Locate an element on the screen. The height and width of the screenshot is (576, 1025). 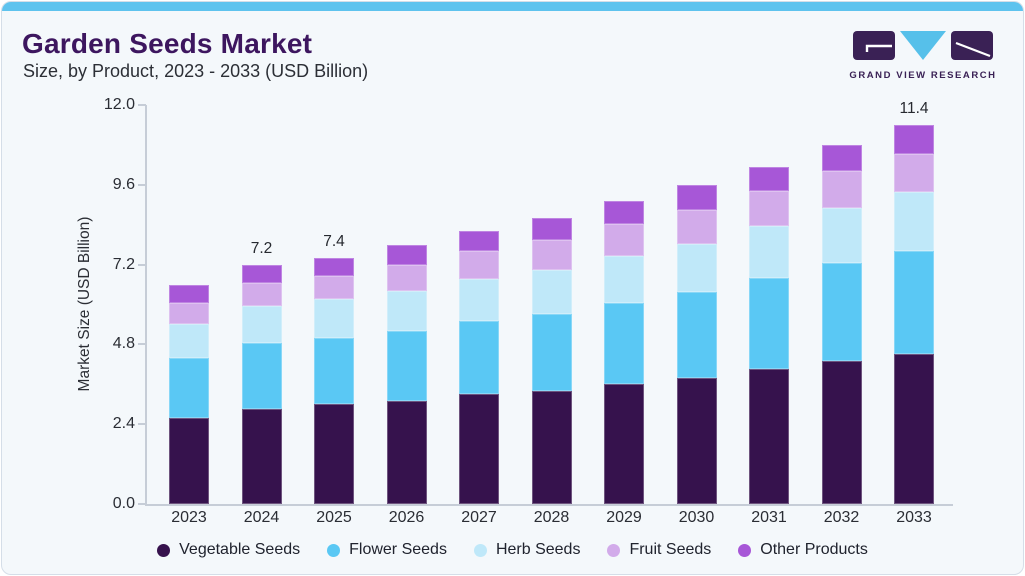
legend-item-vegetable-seeds: Vegetable Seeds is located at coordinates (228, 550).